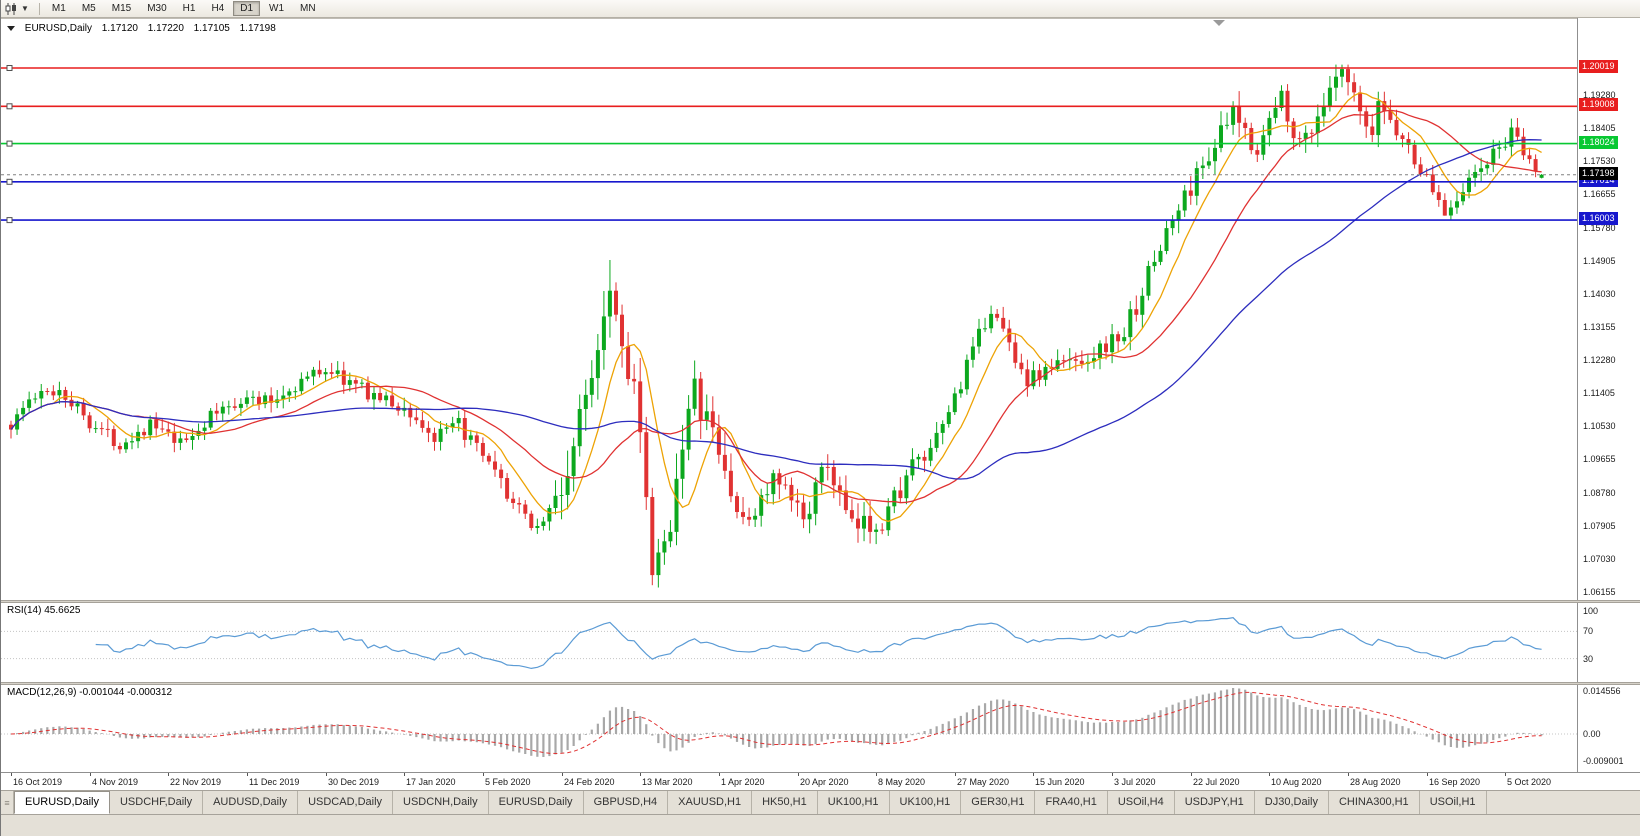 This screenshot has height=836, width=1640. I want to click on macd-axis-label: 0.014556, so click(1602, 691).